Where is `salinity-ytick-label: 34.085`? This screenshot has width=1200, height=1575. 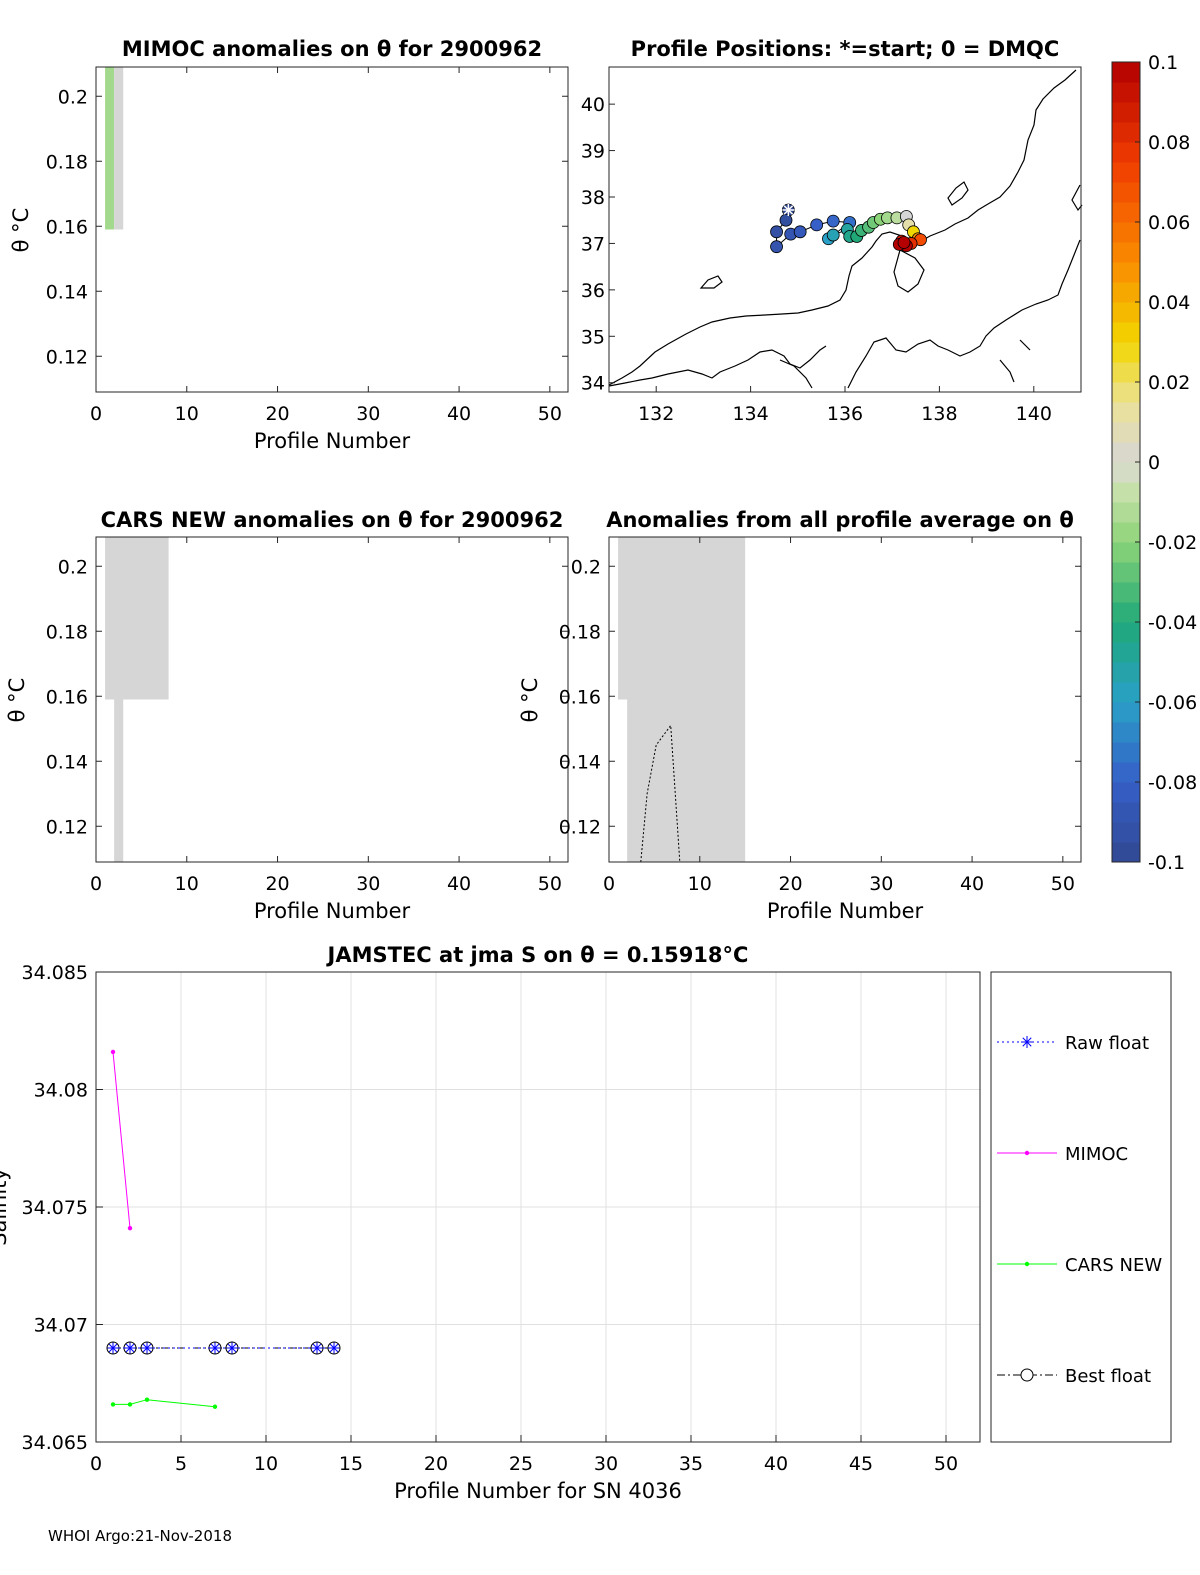 salinity-ytick-label: 34.085 is located at coordinates (55, 973).